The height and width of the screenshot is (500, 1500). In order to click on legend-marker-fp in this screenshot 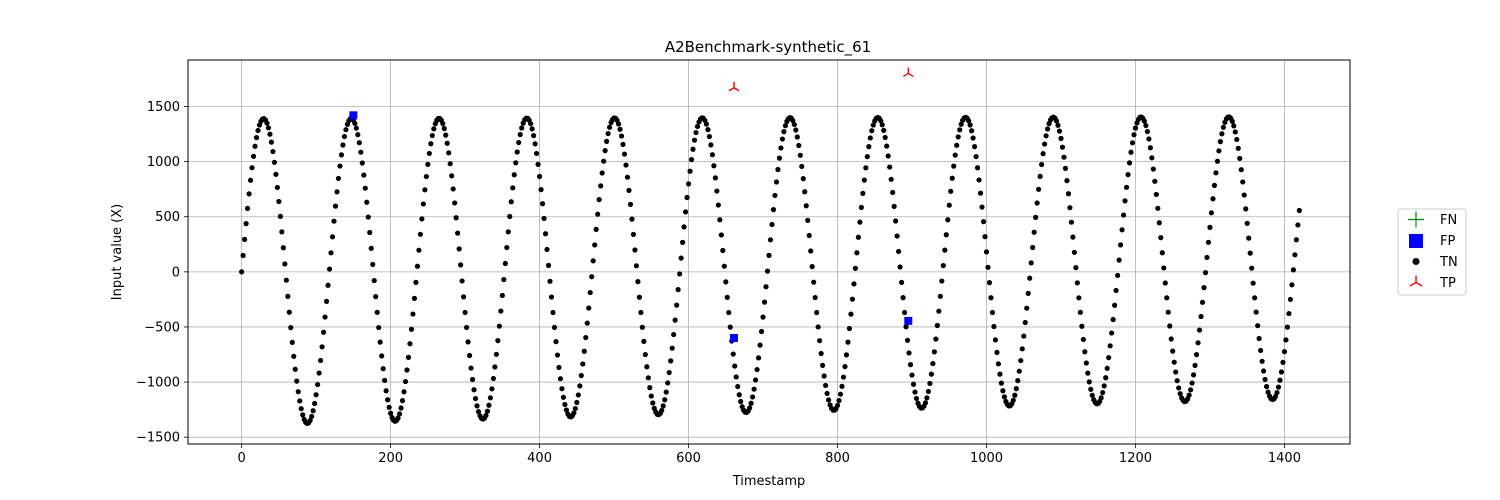, I will do `click(1416, 241)`.